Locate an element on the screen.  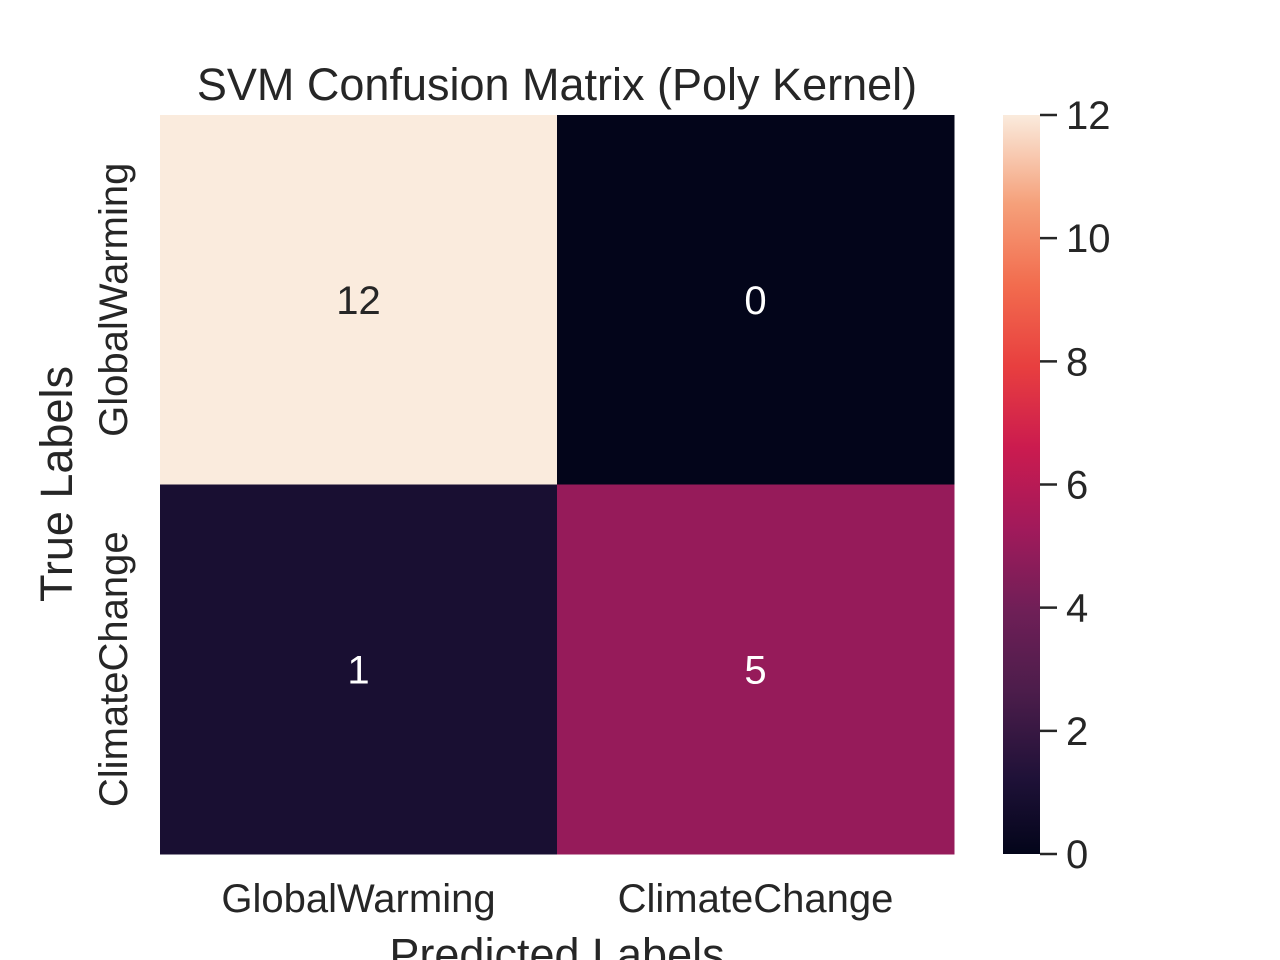
colorbar-ticks: 0 2 4 6 8 10 12 is located at coordinates (1075, 485).